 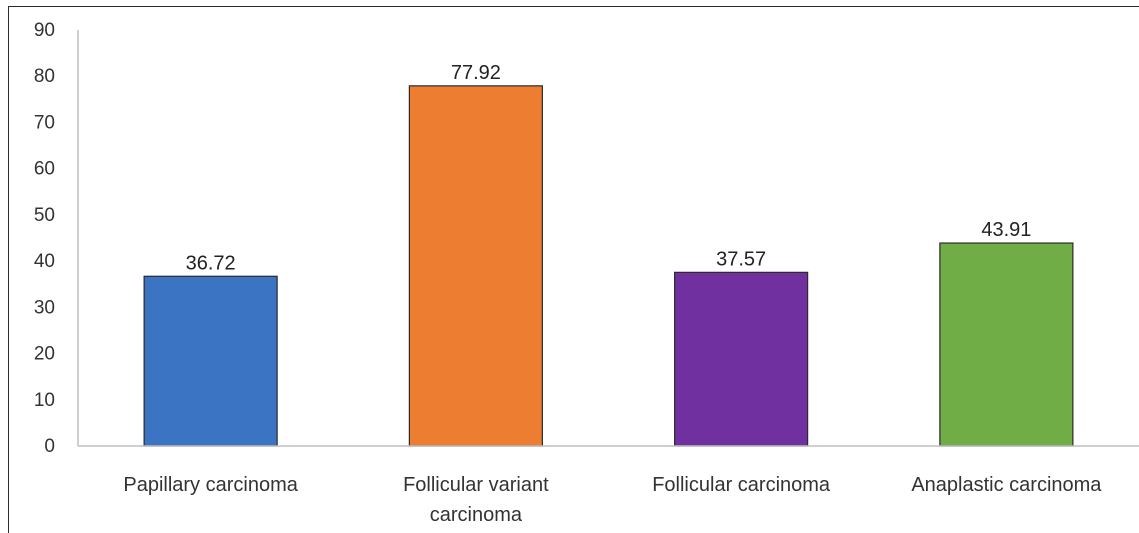 I want to click on x-category-label: Papillary carcinoma, so click(x=210, y=485).